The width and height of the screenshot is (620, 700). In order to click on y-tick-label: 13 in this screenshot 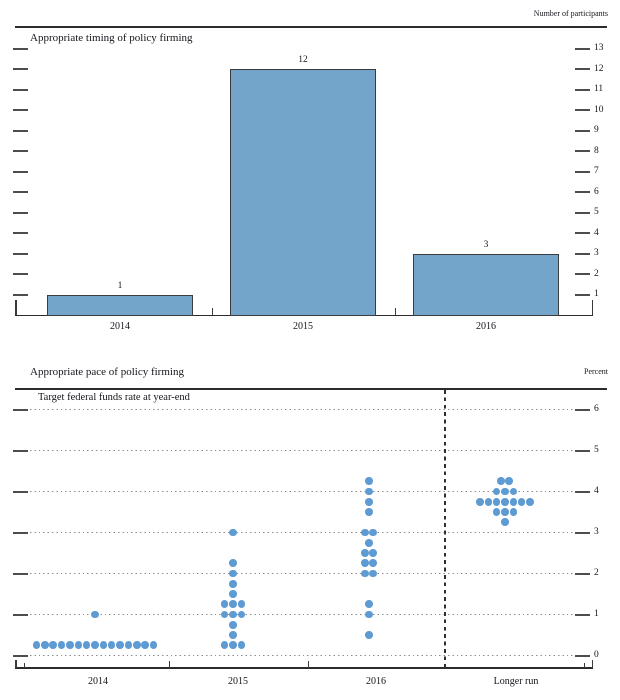, I will do `click(599, 48)`.